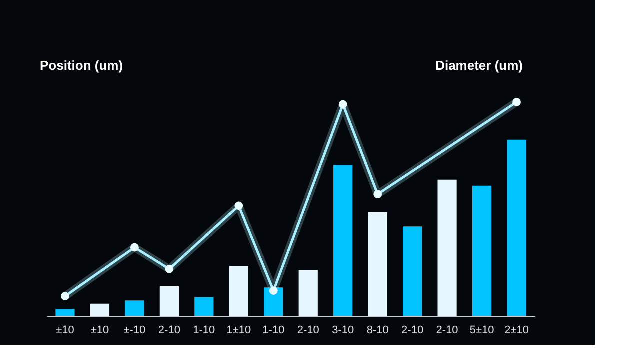  What do you see at coordinates (482, 330) in the screenshot?
I see `x-tick-label: 5±10` at bounding box center [482, 330].